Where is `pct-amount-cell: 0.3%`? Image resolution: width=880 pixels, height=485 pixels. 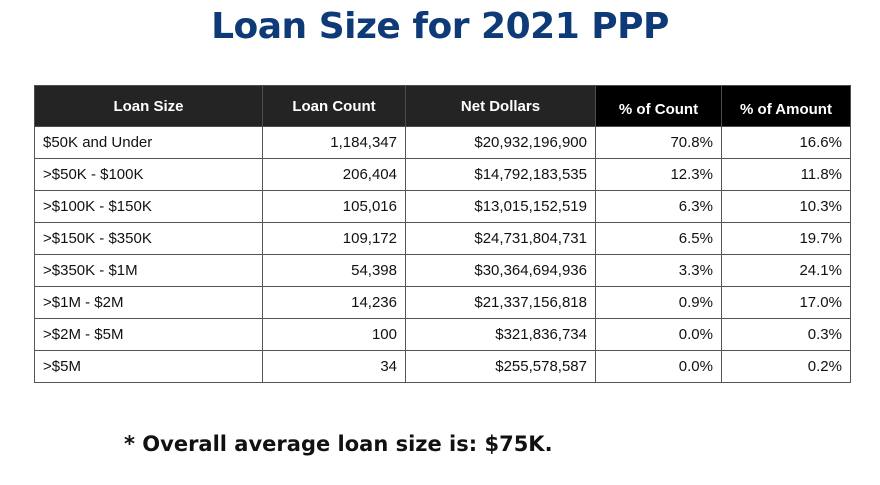
pct-amount-cell: 0.3% is located at coordinates (786, 334).